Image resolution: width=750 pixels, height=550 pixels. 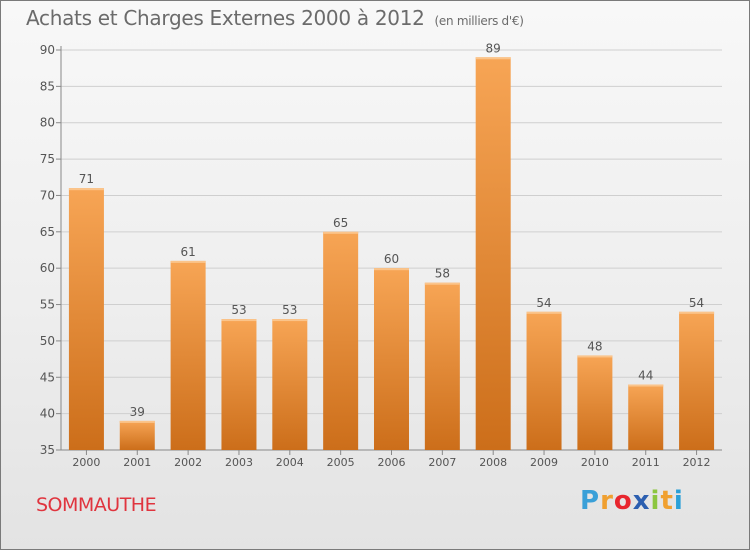 What do you see at coordinates (479, 21) in the screenshot?
I see `unit-note: (en milliers d'€)` at bounding box center [479, 21].